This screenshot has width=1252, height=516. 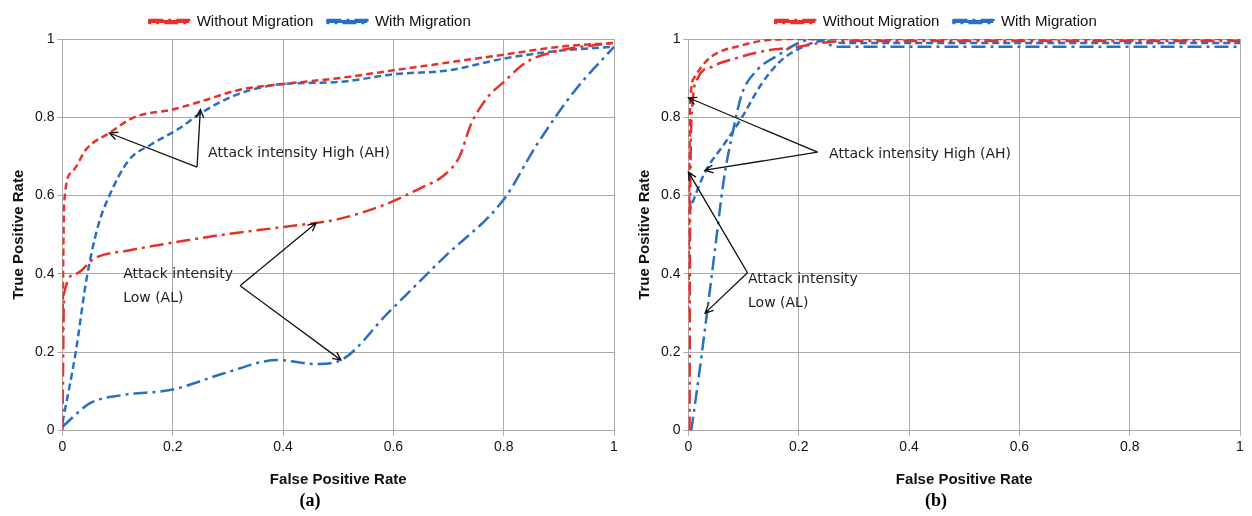 What do you see at coordinates (936, 500) in the screenshot?
I see `text: (b)` at bounding box center [936, 500].